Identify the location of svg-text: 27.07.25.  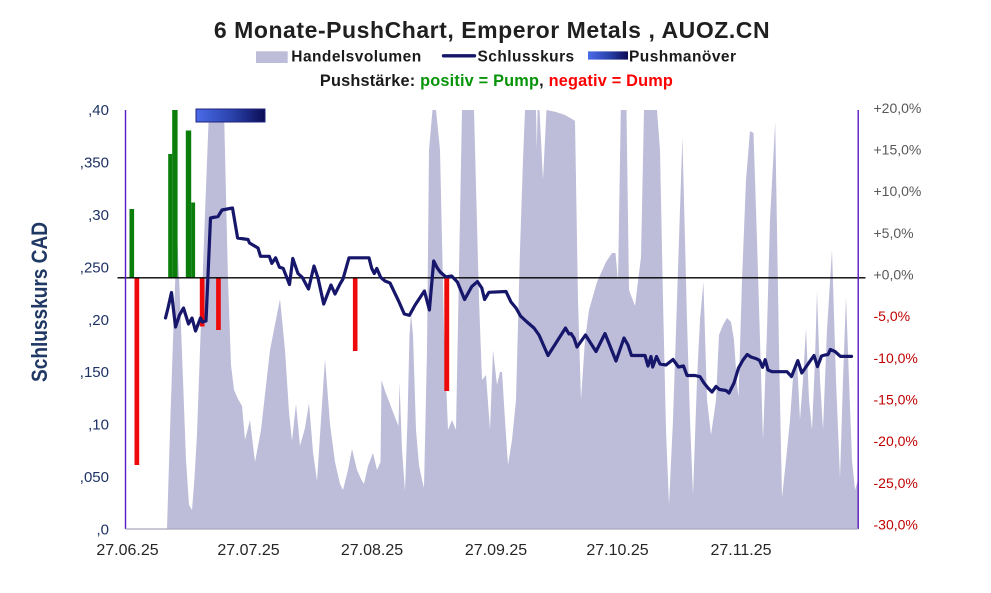
(248, 550).